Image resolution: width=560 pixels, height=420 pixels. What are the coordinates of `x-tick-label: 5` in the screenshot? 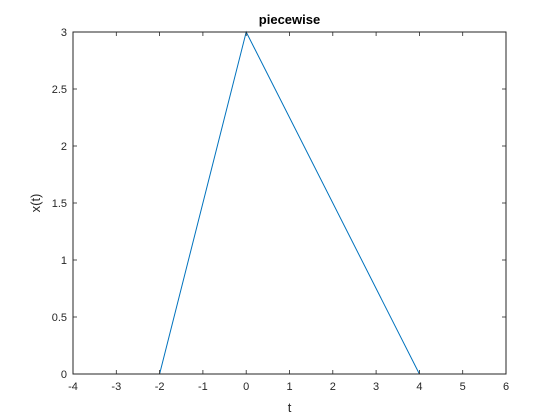 It's located at (463, 387).